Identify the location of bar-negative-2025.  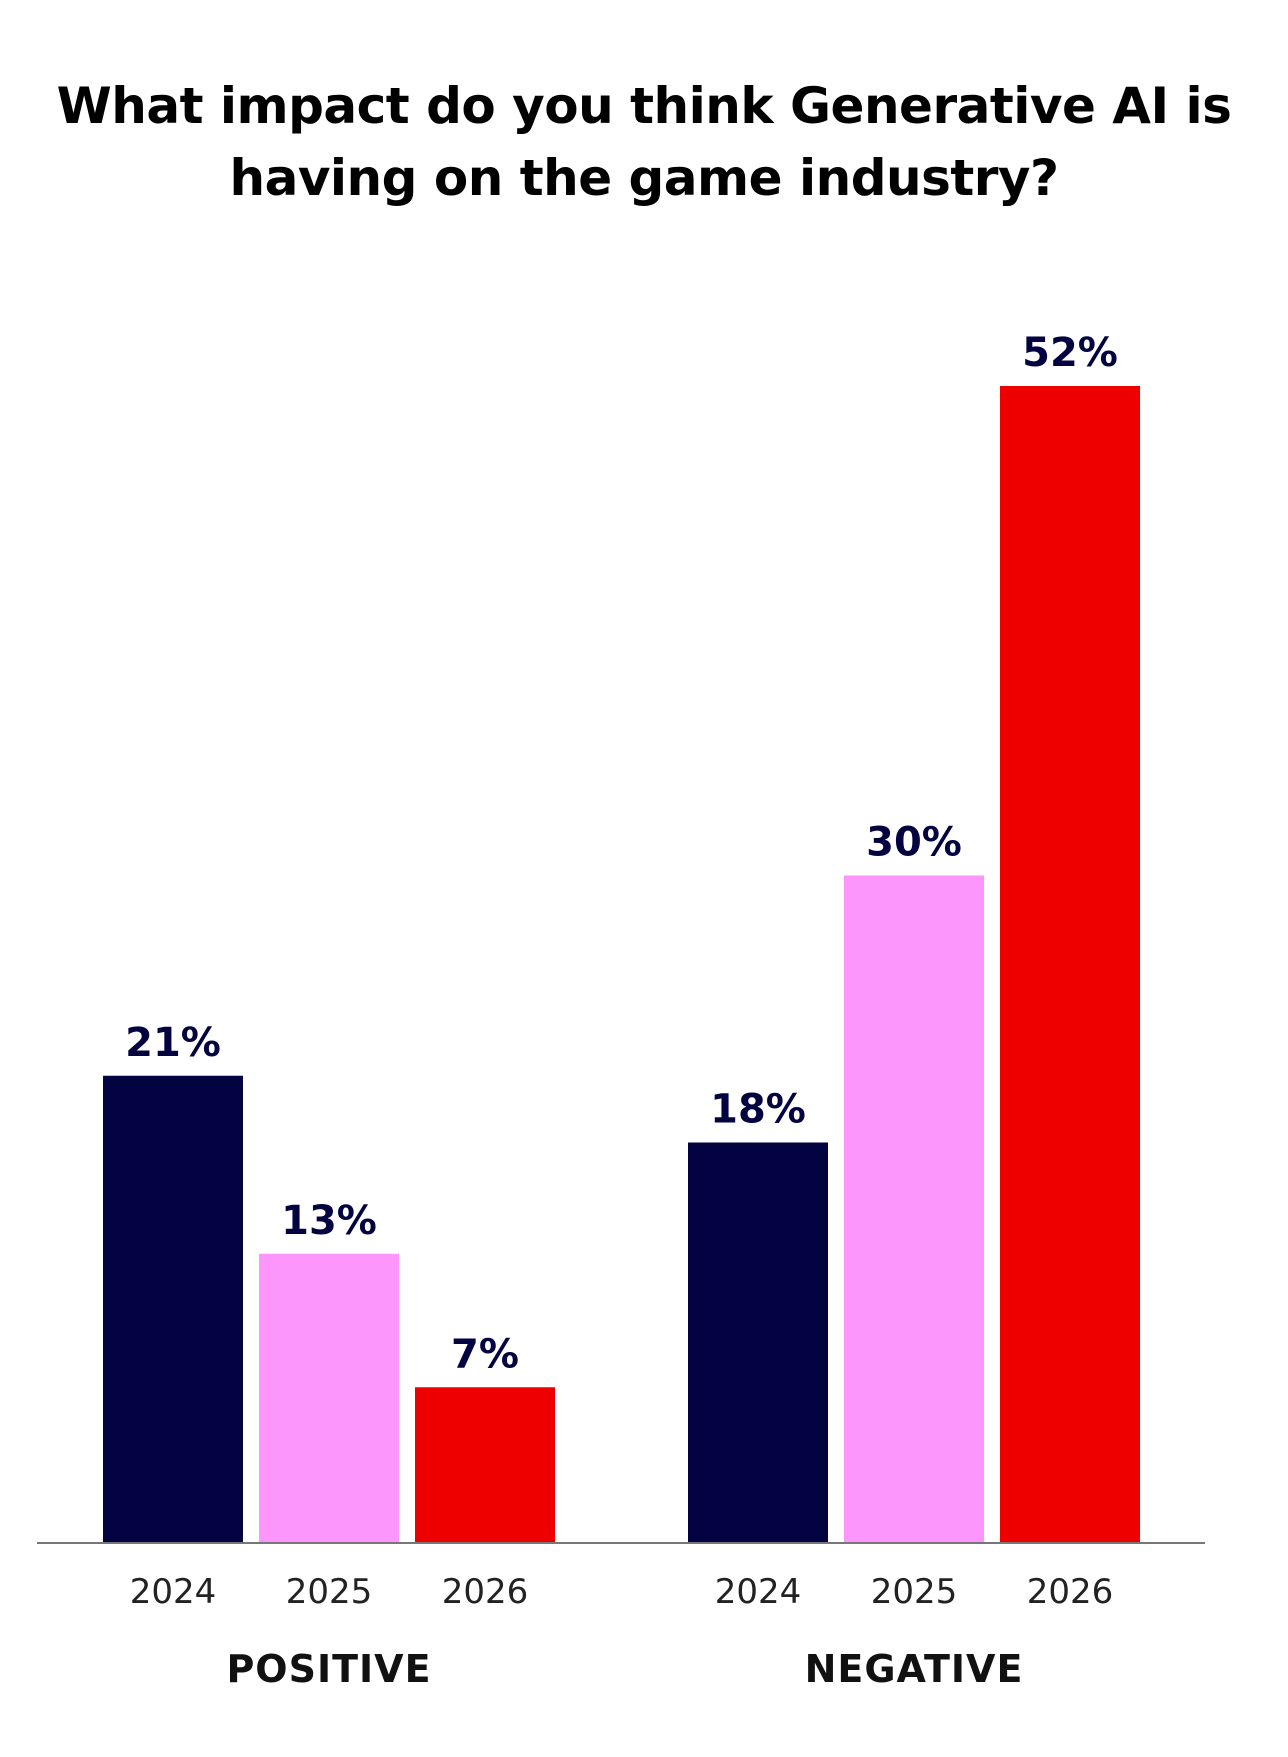
(914, 1209).